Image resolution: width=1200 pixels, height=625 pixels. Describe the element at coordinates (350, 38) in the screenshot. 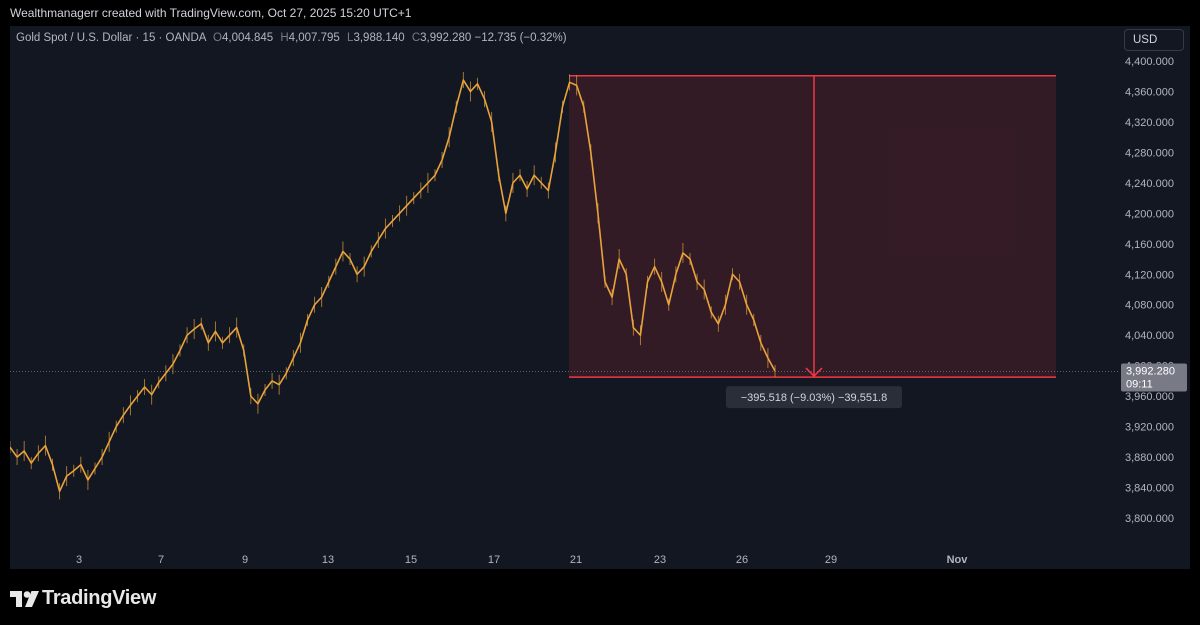

I see `low-label: L` at that location.